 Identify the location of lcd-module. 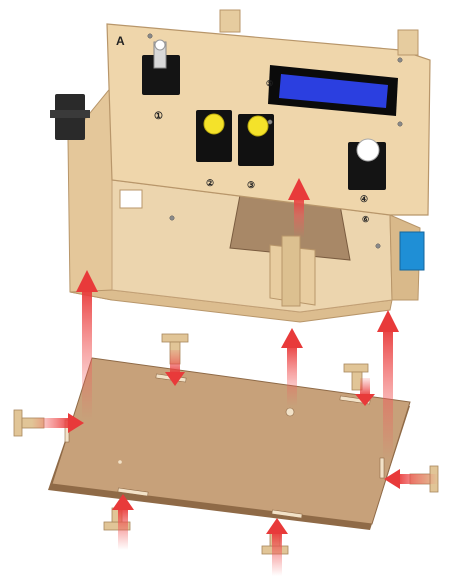
(333, 90).